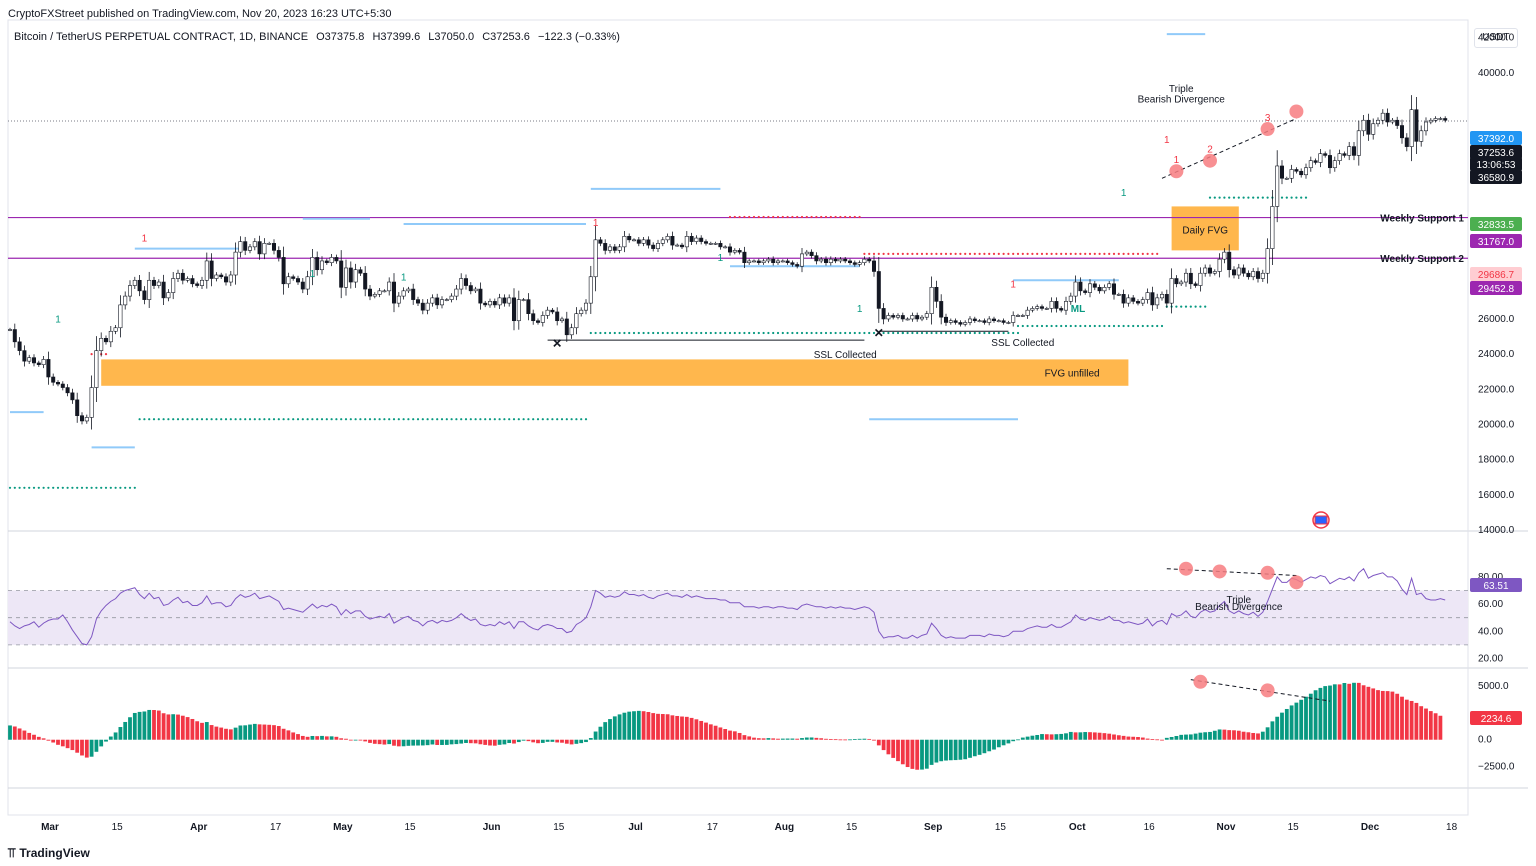 This screenshot has width=1536, height=866. Describe the element at coordinates (49, 853) in the screenshot. I see `footer-brand: ⫪ TradingView` at that location.